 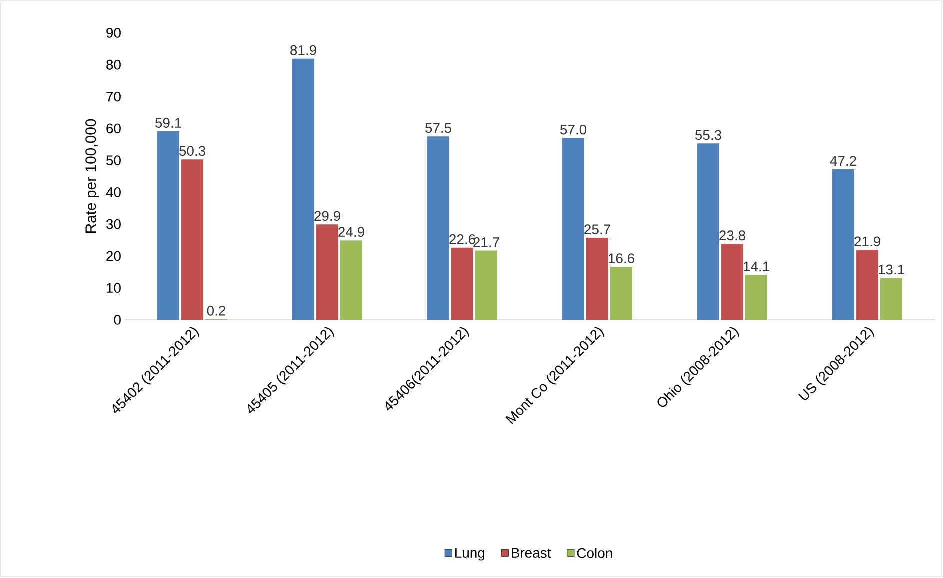 I want to click on y-tick-label: 80, so click(x=113, y=65).